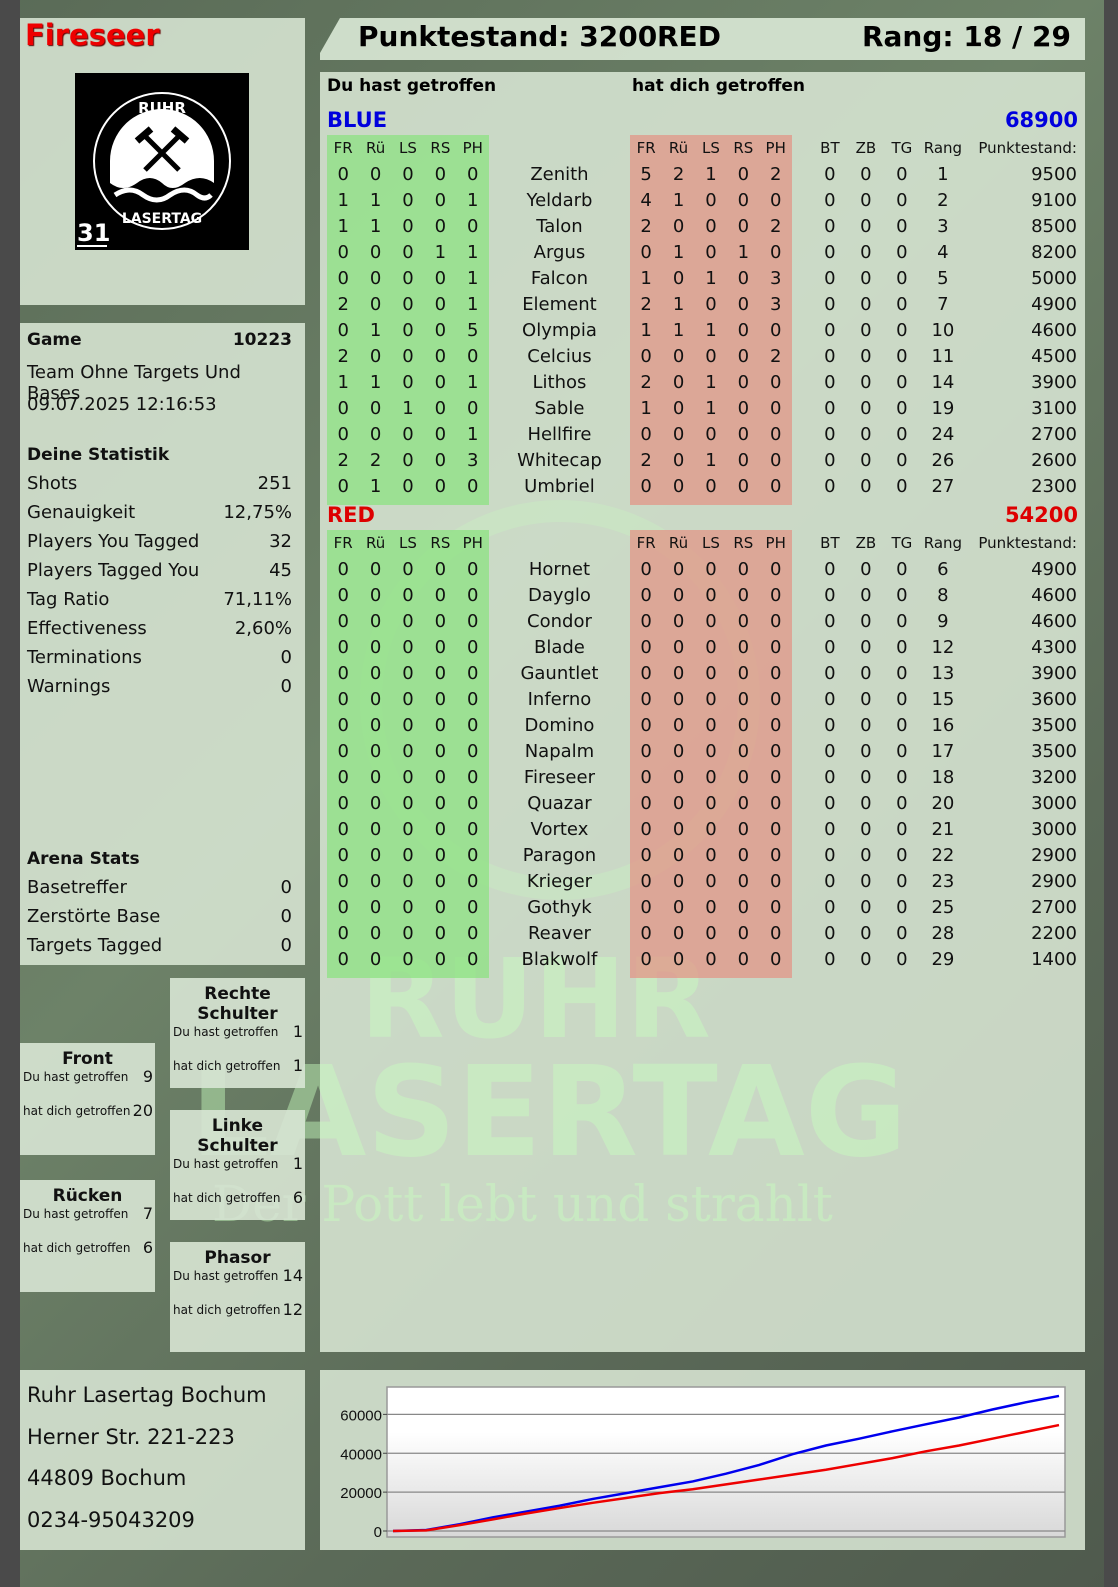 The image size is (1118, 1587). I want to click on player-name-cell: Hornet, so click(559, 569).